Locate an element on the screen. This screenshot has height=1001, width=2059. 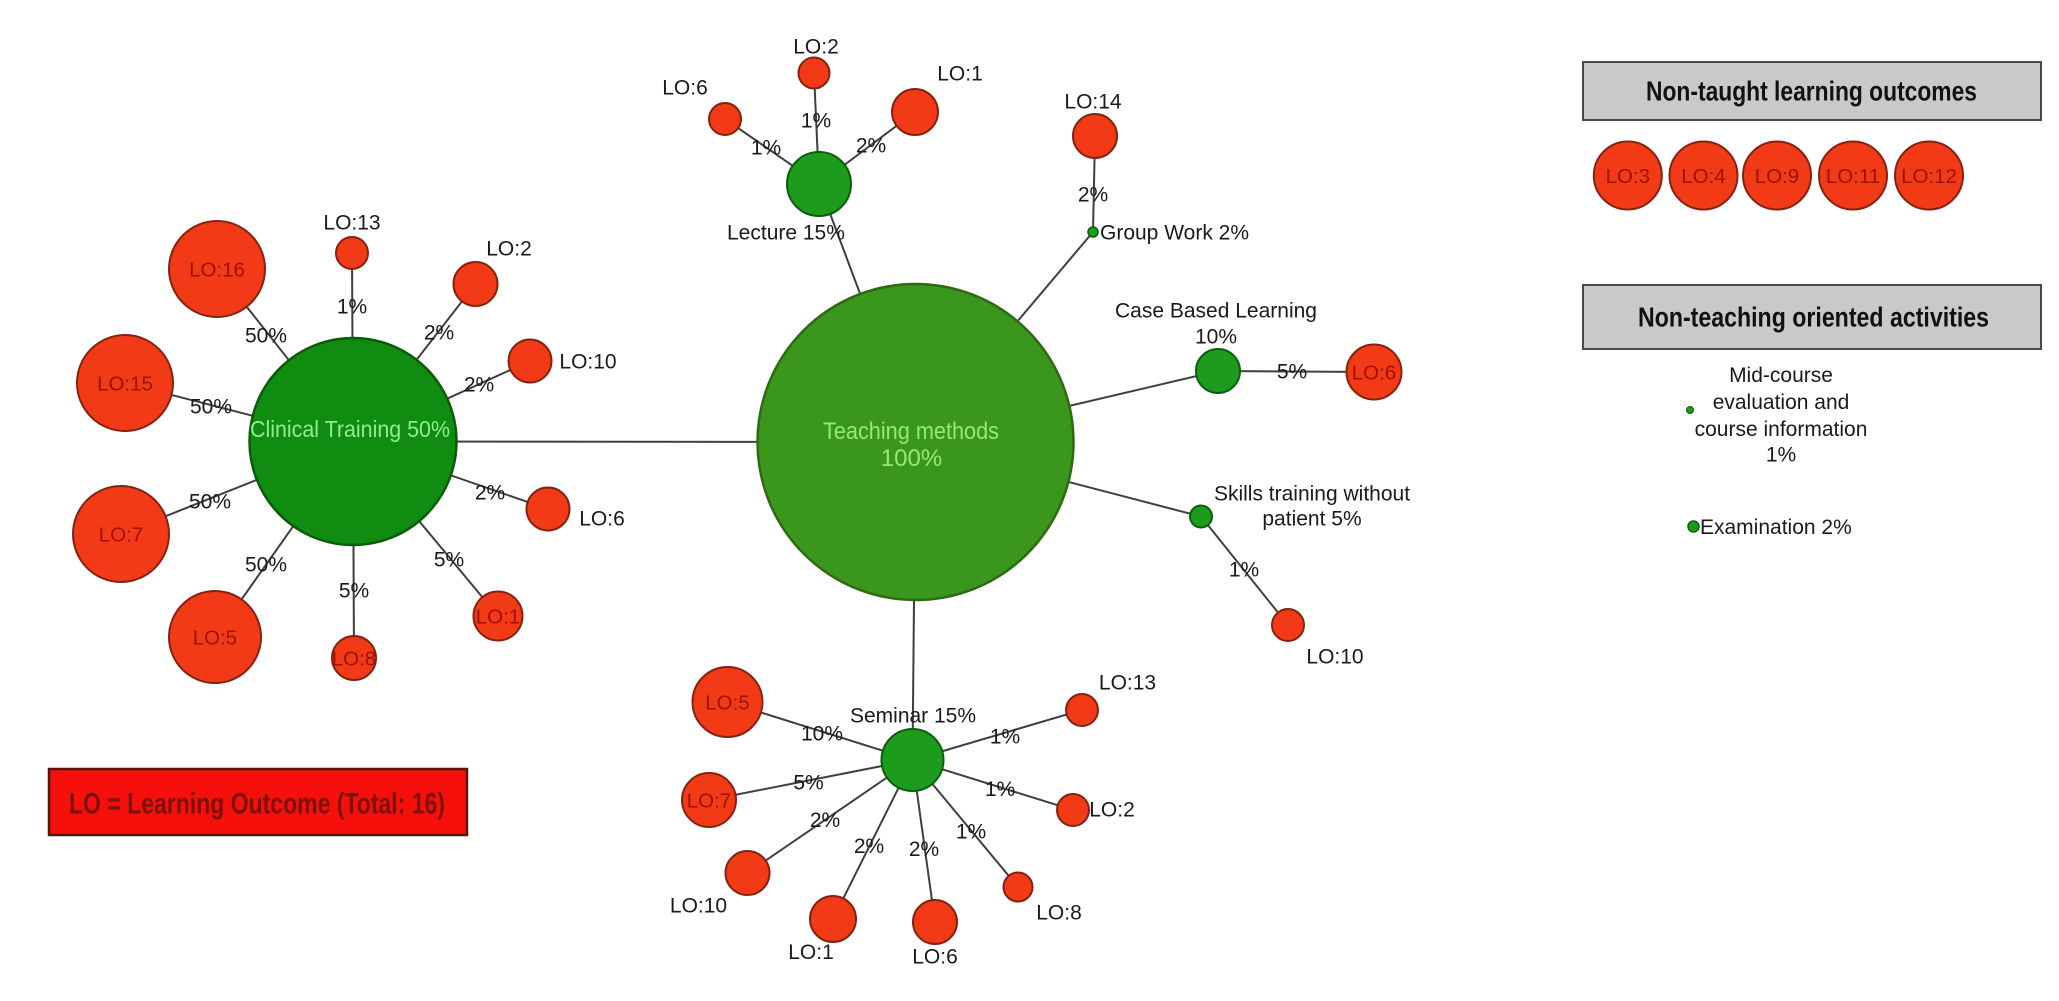
svg-text: LO:3 is located at coordinates (1628, 176).